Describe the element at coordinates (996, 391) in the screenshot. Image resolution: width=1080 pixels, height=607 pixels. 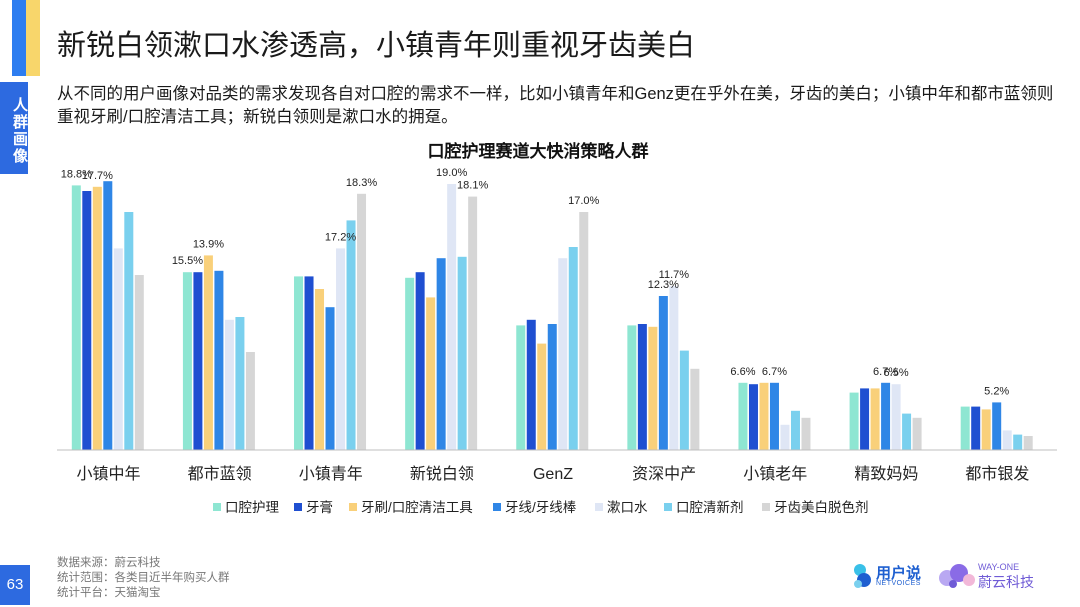
I see `data-label: 5.2%` at that location.